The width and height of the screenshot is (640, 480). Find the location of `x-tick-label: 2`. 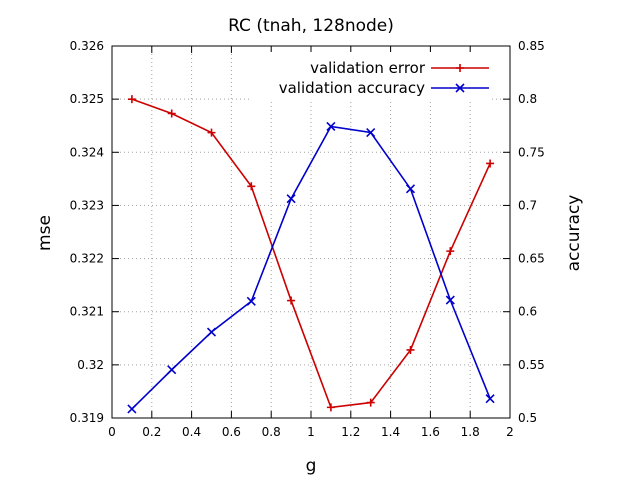

x-tick-label: 2 is located at coordinates (510, 432).